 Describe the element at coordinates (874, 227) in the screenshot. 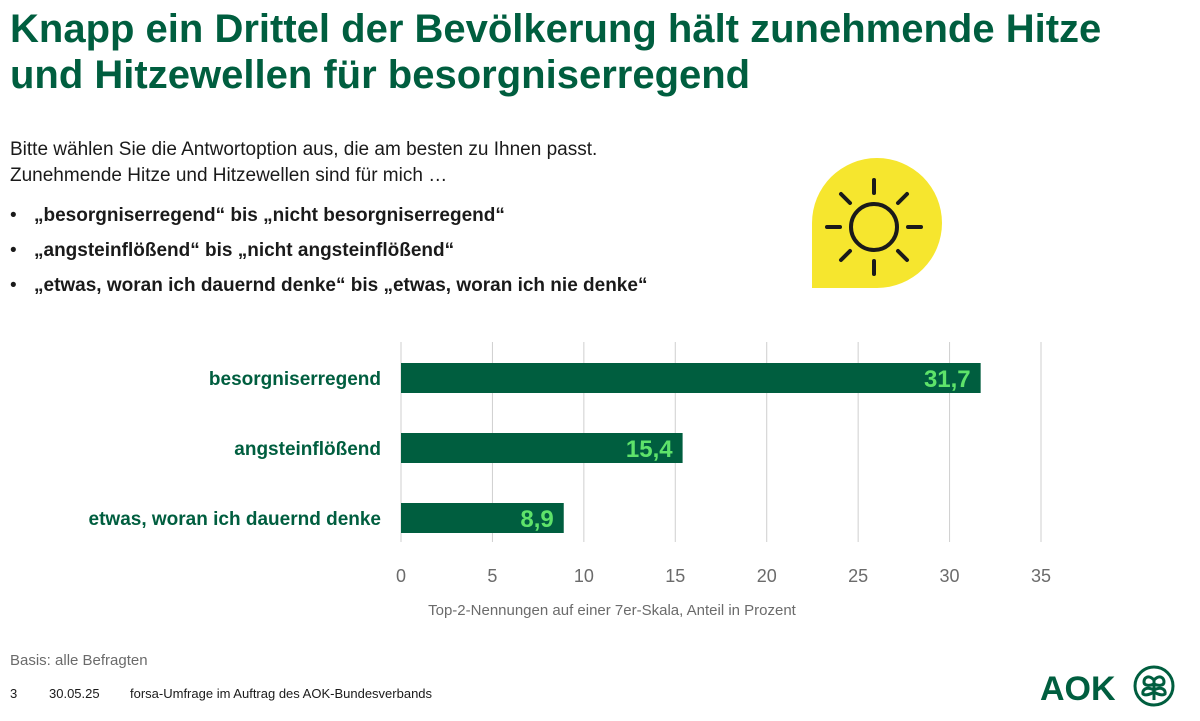

I see `sun-icon-disc` at that location.